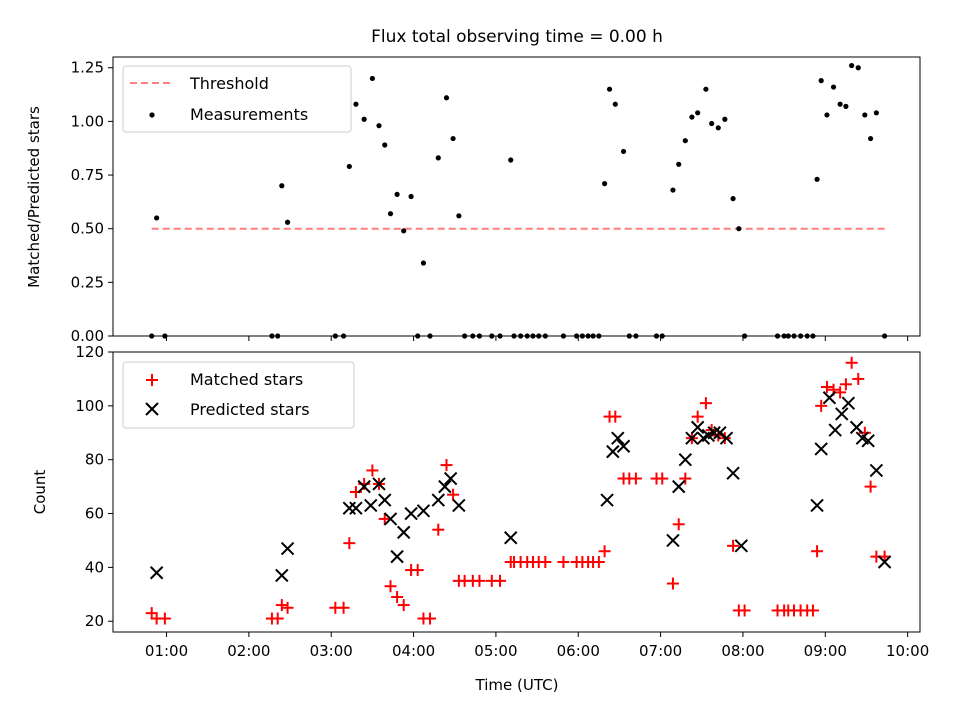 This screenshot has height=720, width=960. What do you see at coordinates (907, 651) in the screenshot?
I see `count-x-tick-label: 10:00` at bounding box center [907, 651].